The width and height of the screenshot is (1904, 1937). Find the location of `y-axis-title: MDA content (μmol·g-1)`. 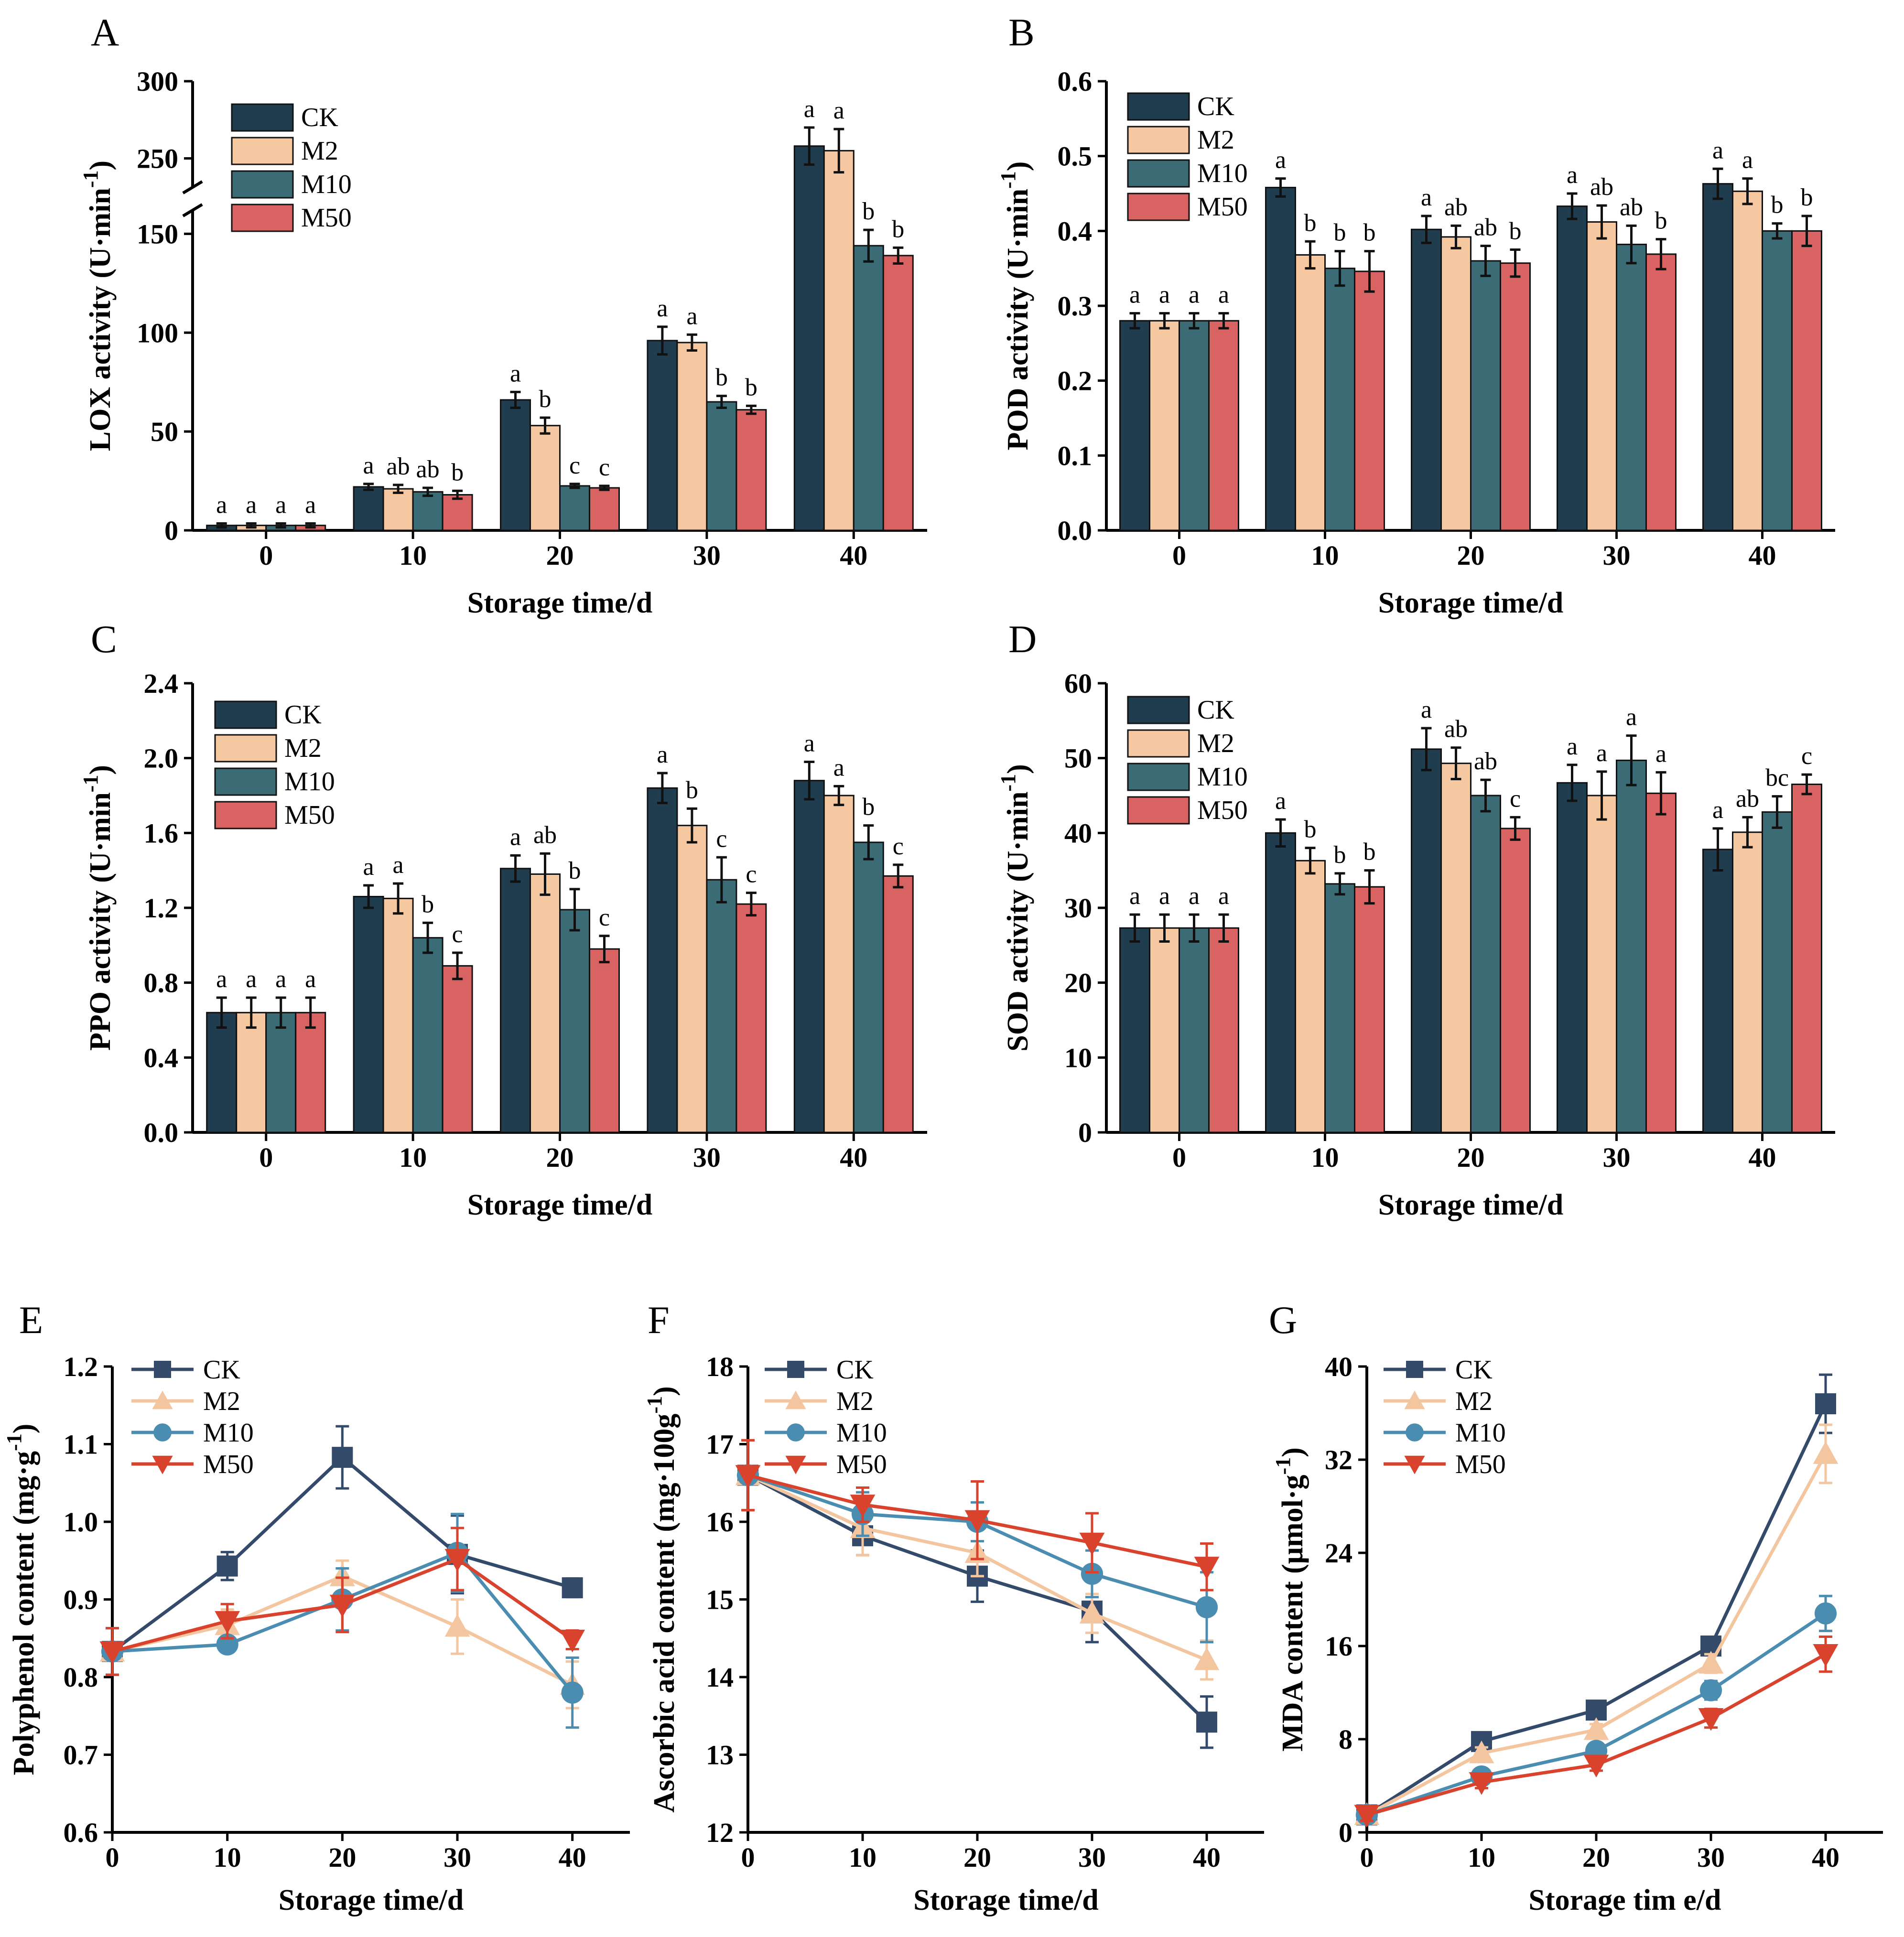

y-axis-title: MDA content (μmol·g-1) is located at coordinates (1290, 1599).